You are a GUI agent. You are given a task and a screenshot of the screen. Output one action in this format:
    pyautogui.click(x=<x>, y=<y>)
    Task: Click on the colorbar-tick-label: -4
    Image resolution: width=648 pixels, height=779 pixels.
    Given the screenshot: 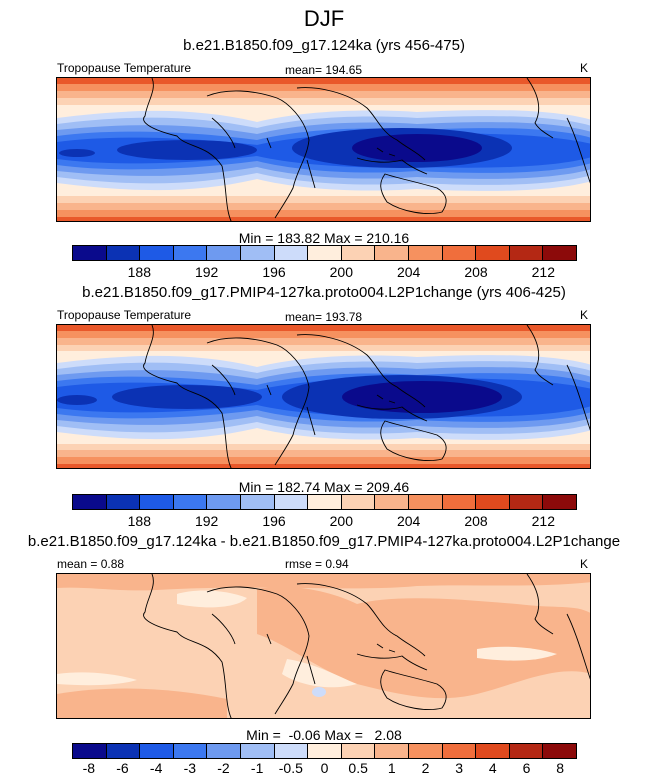 What is the action you would take?
    pyautogui.click(x=156, y=768)
    